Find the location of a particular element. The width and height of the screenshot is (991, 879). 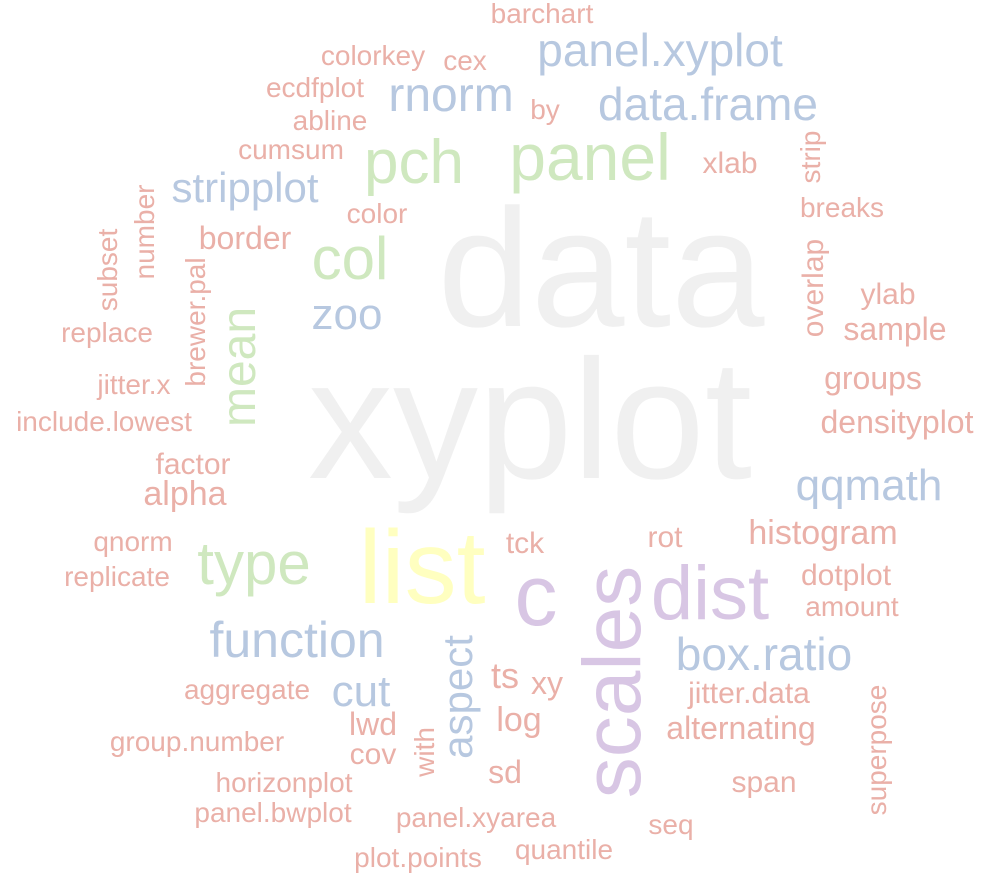

word-replace: replace is located at coordinates (107, 332).